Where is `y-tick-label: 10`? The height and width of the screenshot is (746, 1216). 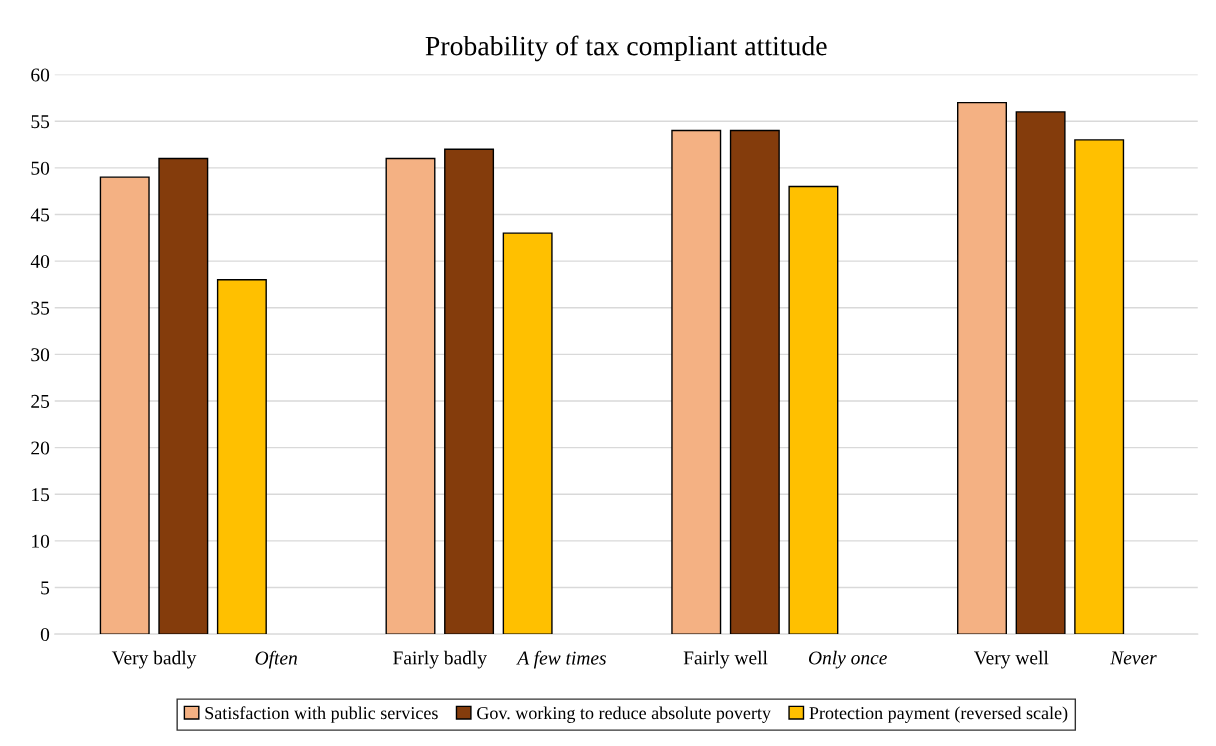
y-tick-label: 10 is located at coordinates (41, 541).